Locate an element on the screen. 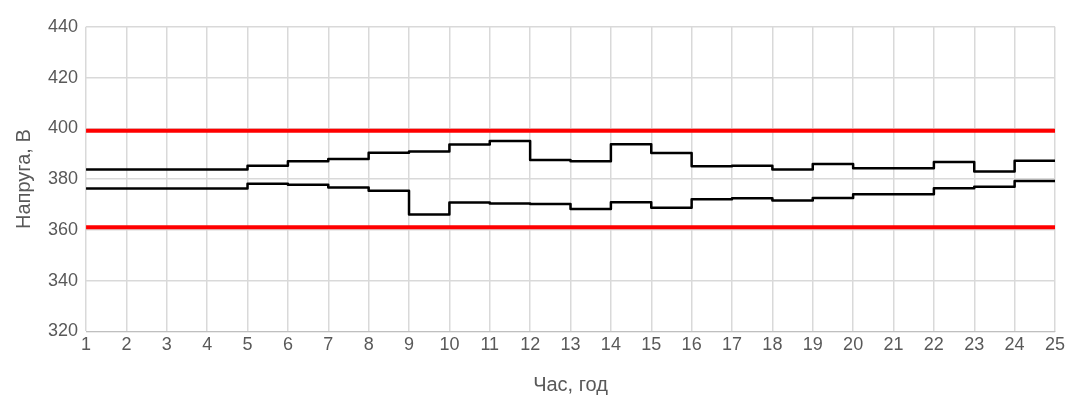  y-tick-label: 360 is located at coordinates (63, 228).